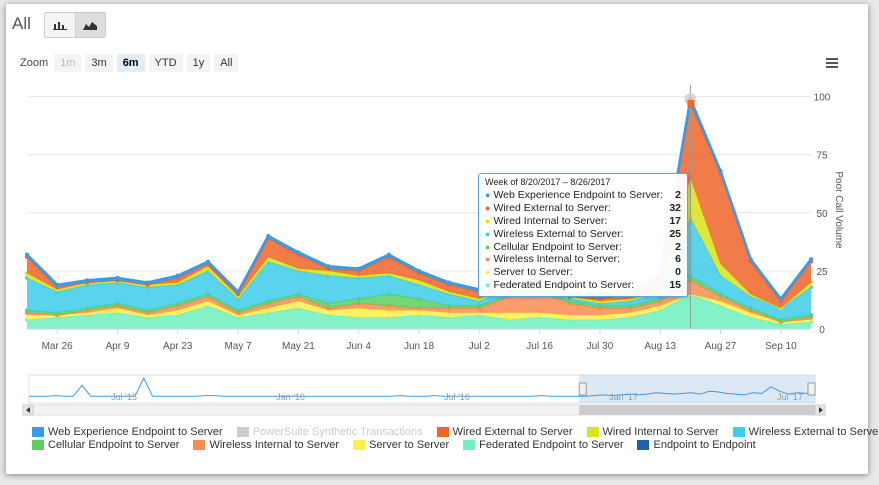 The height and width of the screenshot is (485, 879). I want to click on tooltip-series-value: 25, so click(675, 233).